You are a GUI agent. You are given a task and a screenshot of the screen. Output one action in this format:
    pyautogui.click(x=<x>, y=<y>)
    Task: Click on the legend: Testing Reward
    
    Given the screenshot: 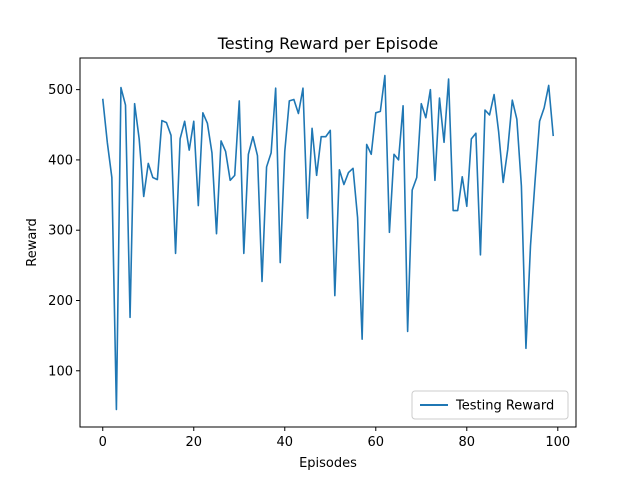 What is the action you would take?
    pyautogui.click(x=490, y=405)
    